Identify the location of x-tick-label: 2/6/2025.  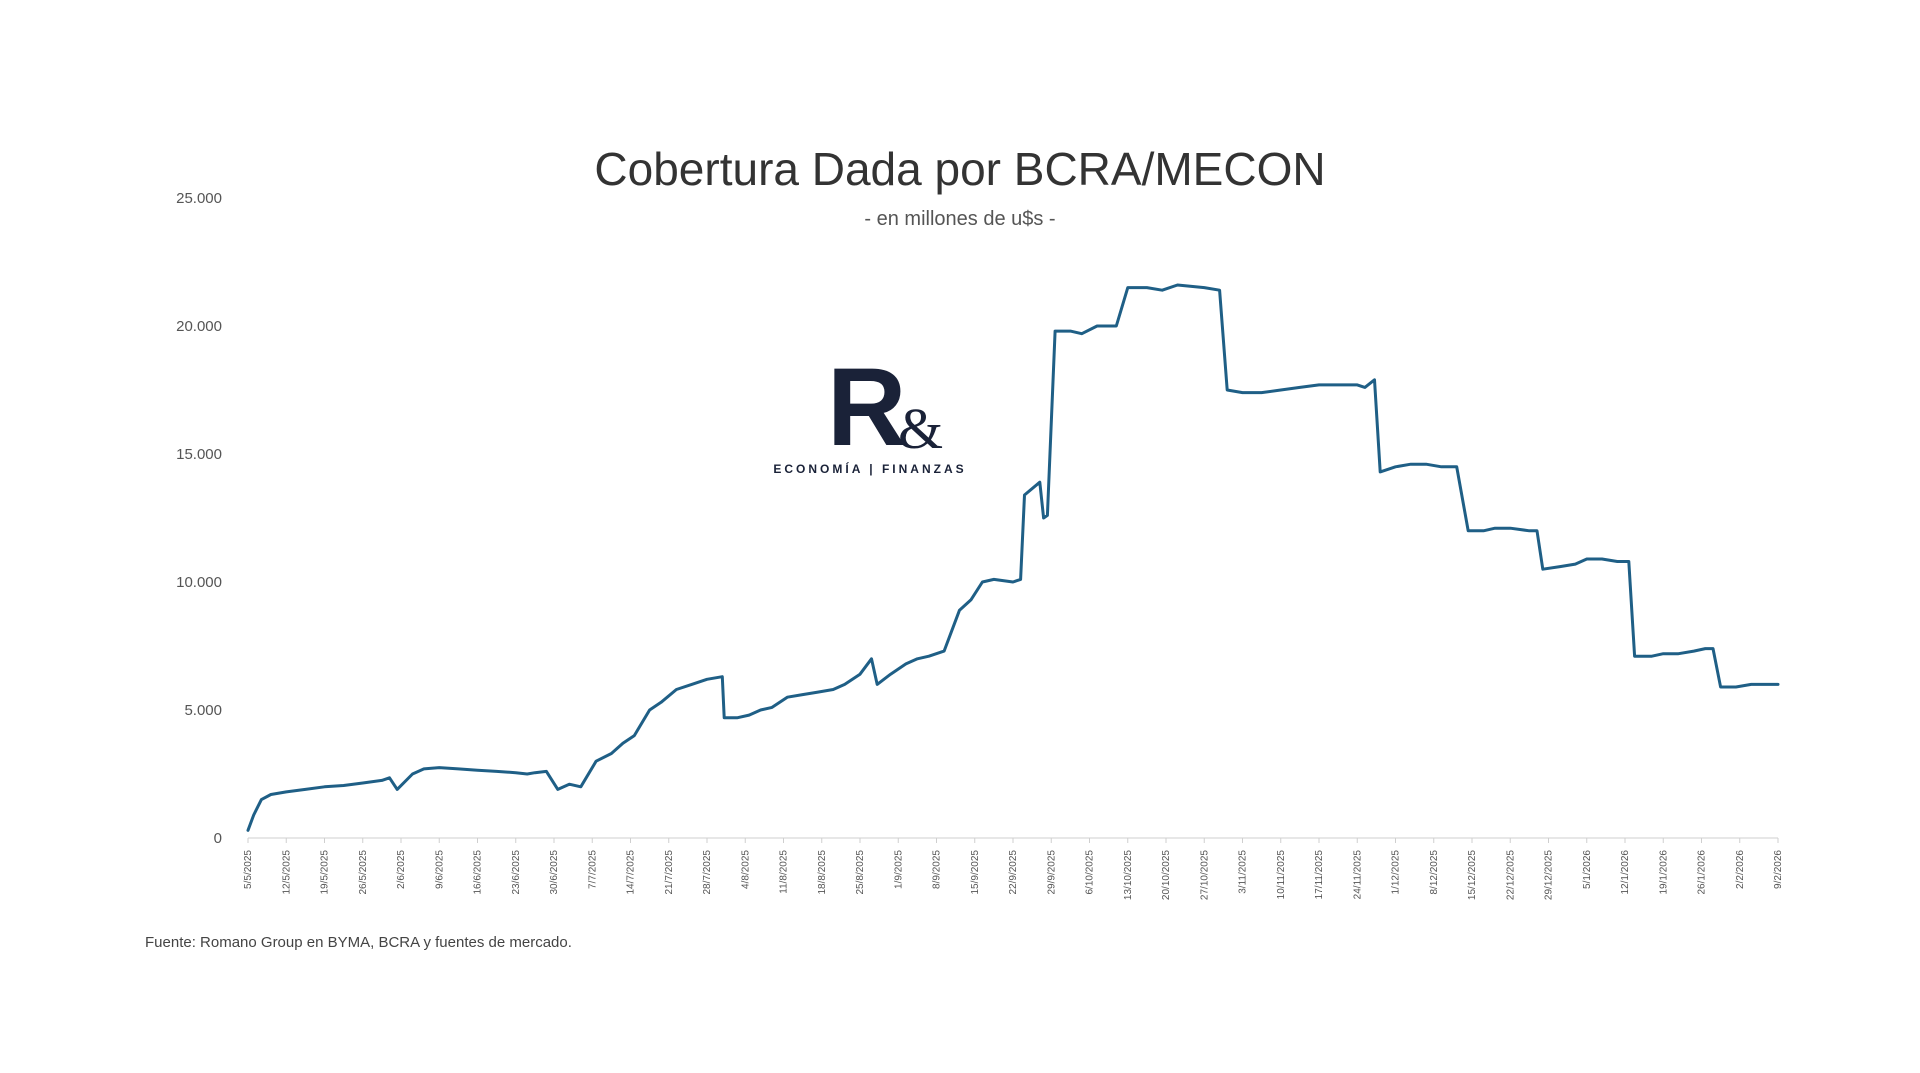
(401, 869).